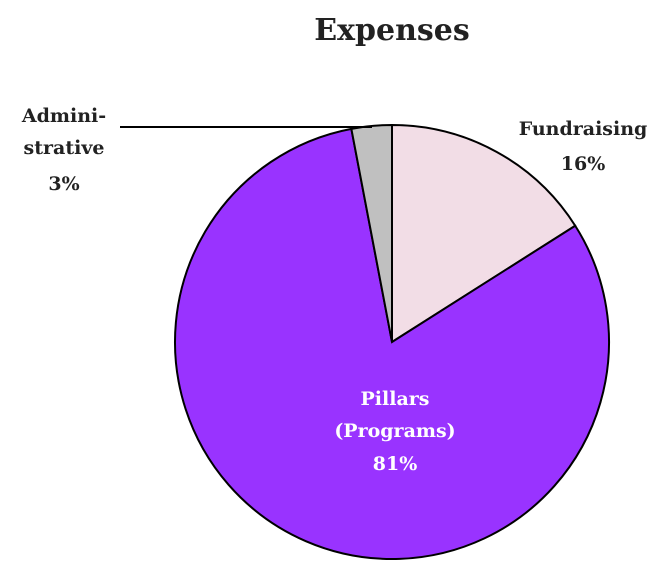 The height and width of the screenshot is (561, 665). What do you see at coordinates (392, 30) in the screenshot?
I see `chart-title: Expenses` at bounding box center [392, 30].